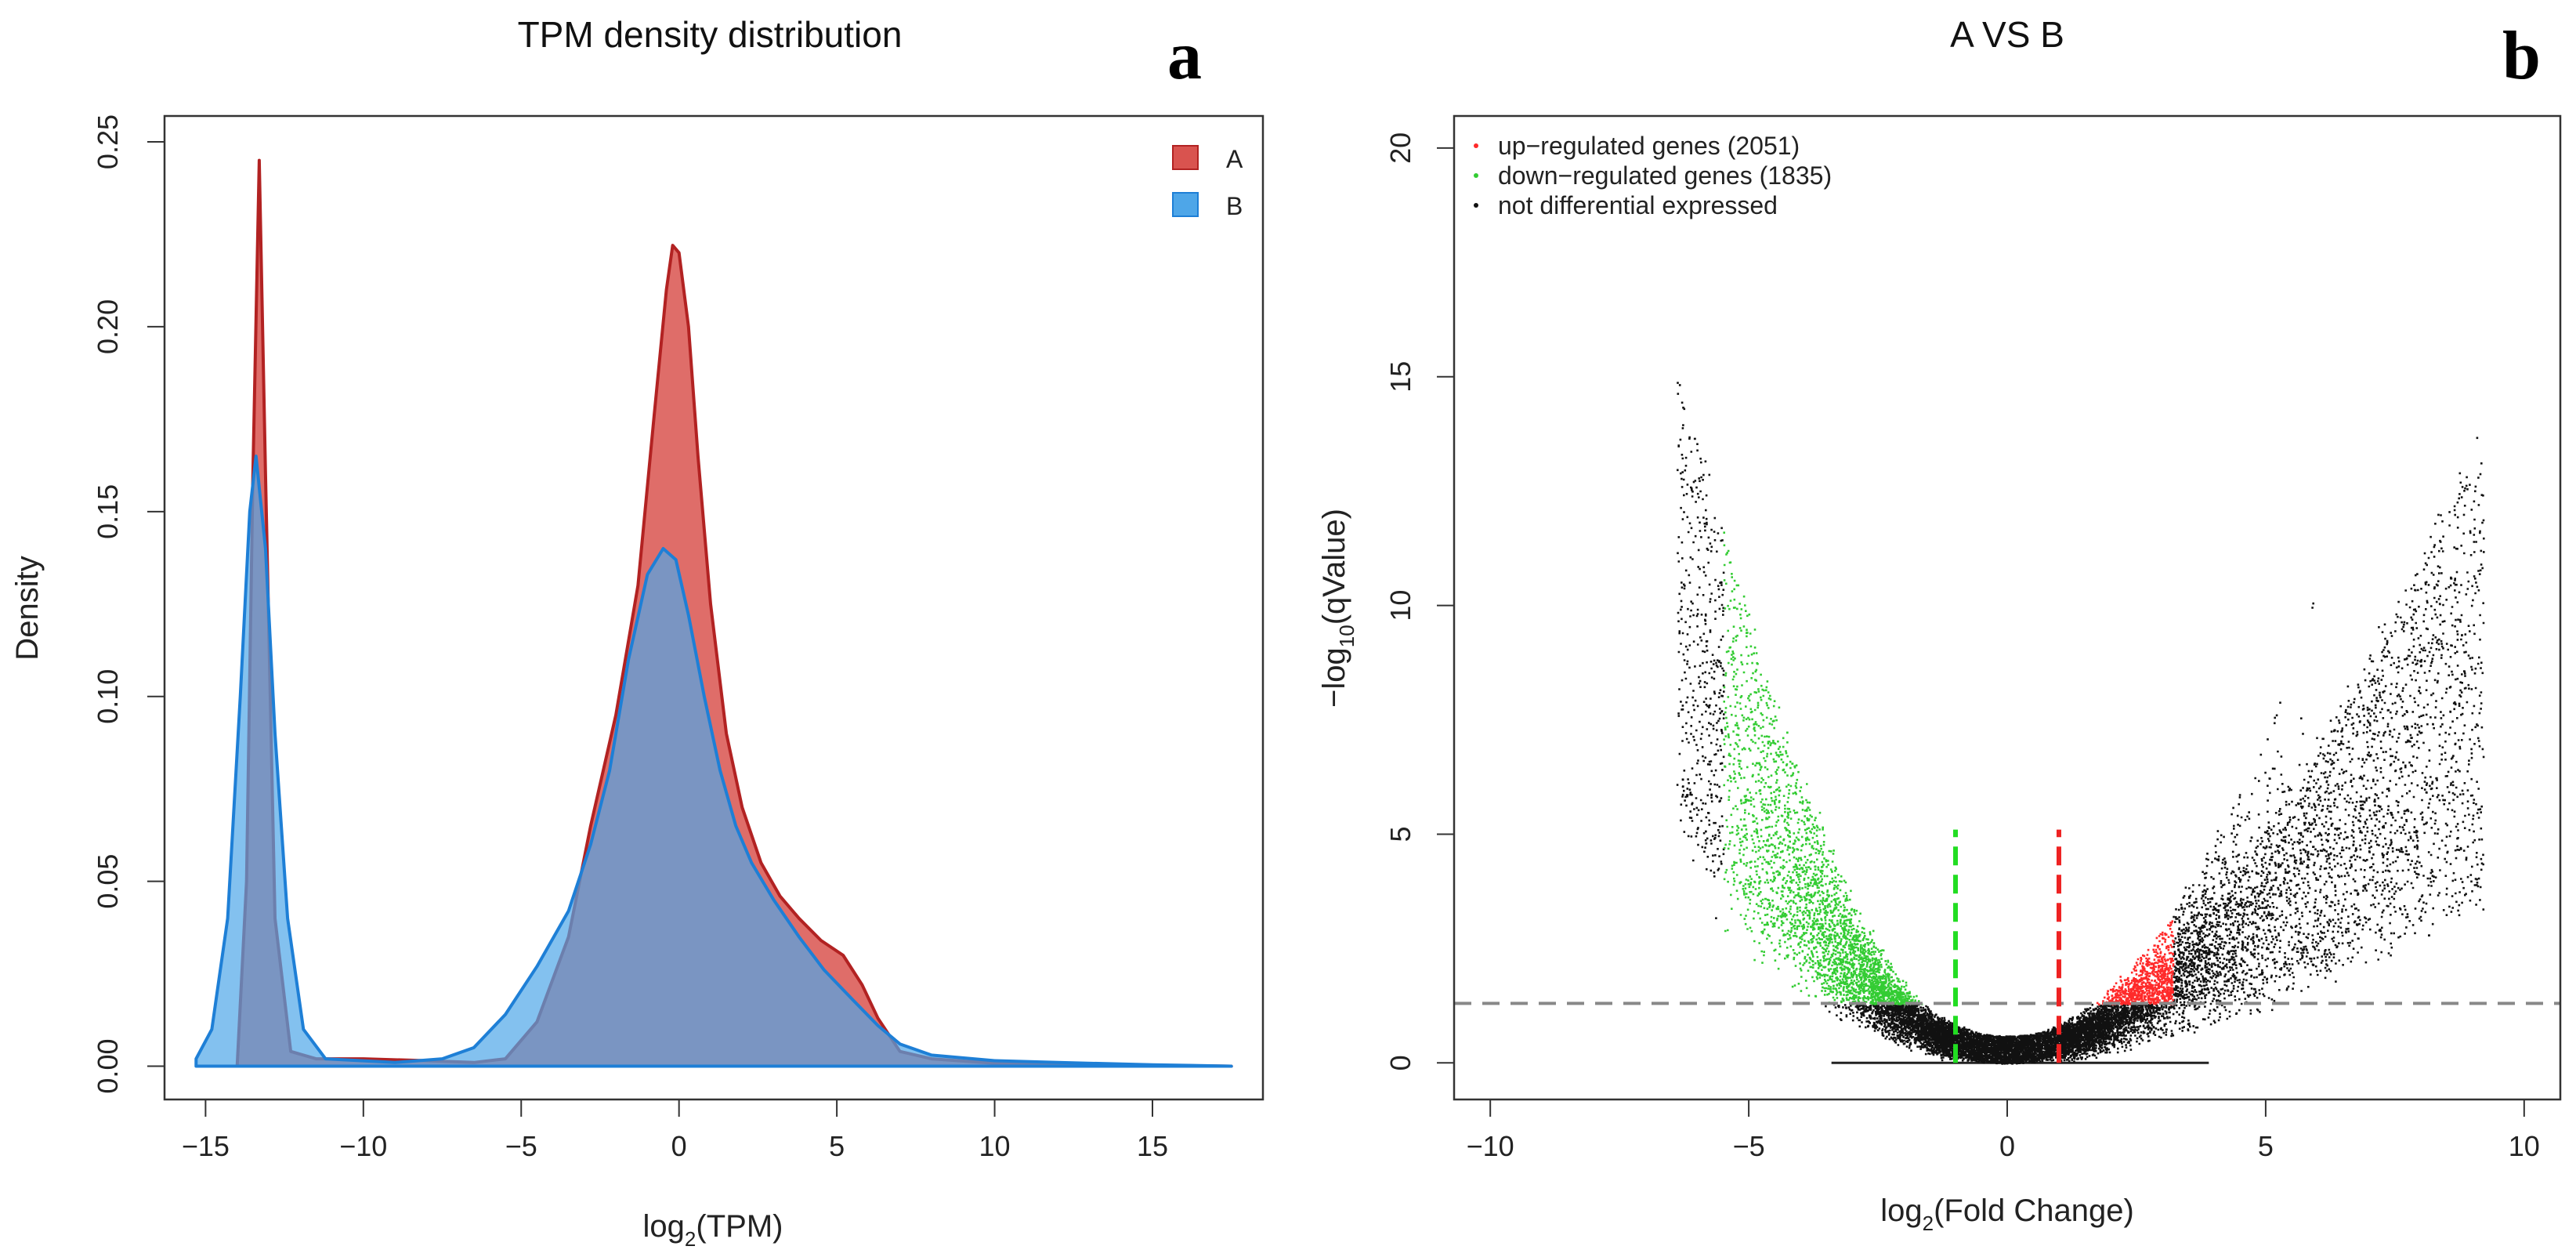 The image size is (2576, 1257). What do you see at coordinates (2007, 1214) in the screenshot?
I see `volcano-x-axis-title: log2(Fold Change)` at bounding box center [2007, 1214].